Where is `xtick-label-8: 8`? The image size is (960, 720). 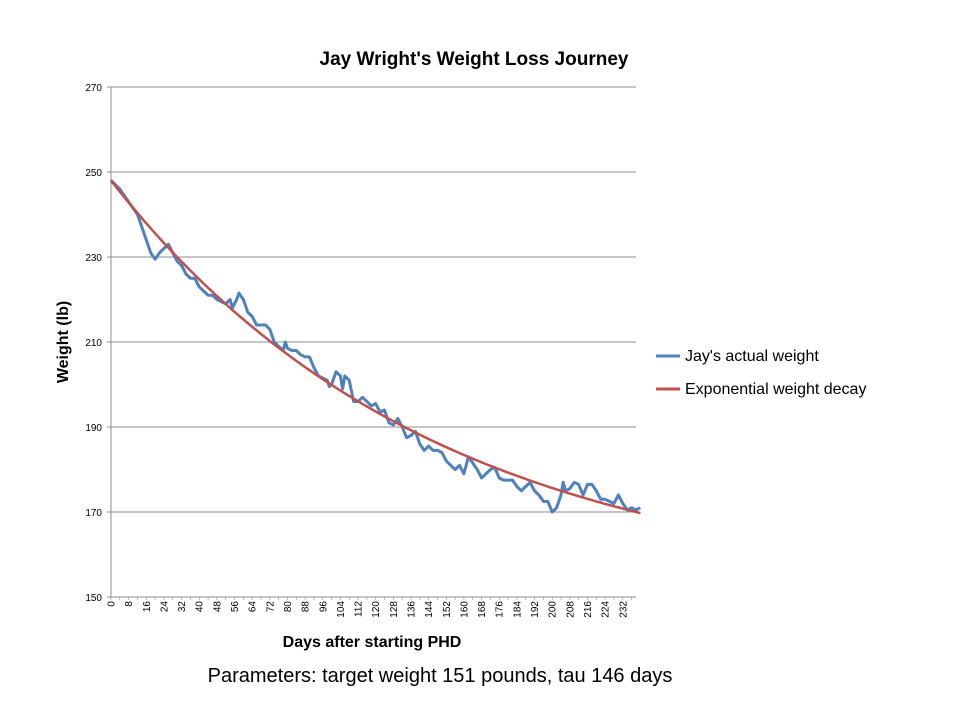 xtick-label-8: 8 is located at coordinates (129, 604).